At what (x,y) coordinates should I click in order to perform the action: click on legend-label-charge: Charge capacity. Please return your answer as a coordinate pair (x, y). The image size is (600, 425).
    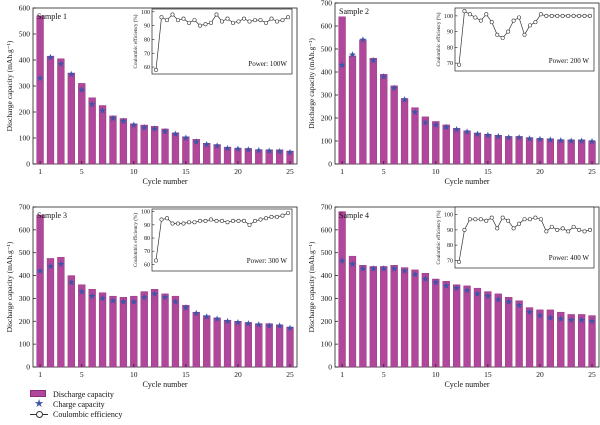
    Looking at the image, I should click on (79, 404).